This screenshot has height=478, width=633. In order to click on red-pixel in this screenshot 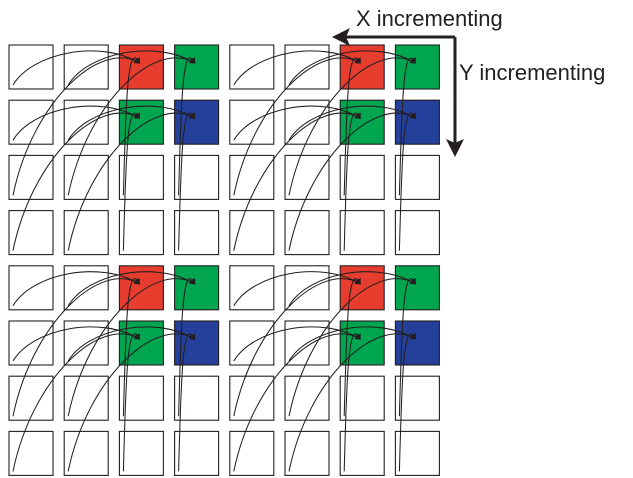, I will do `click(362, 288)`.